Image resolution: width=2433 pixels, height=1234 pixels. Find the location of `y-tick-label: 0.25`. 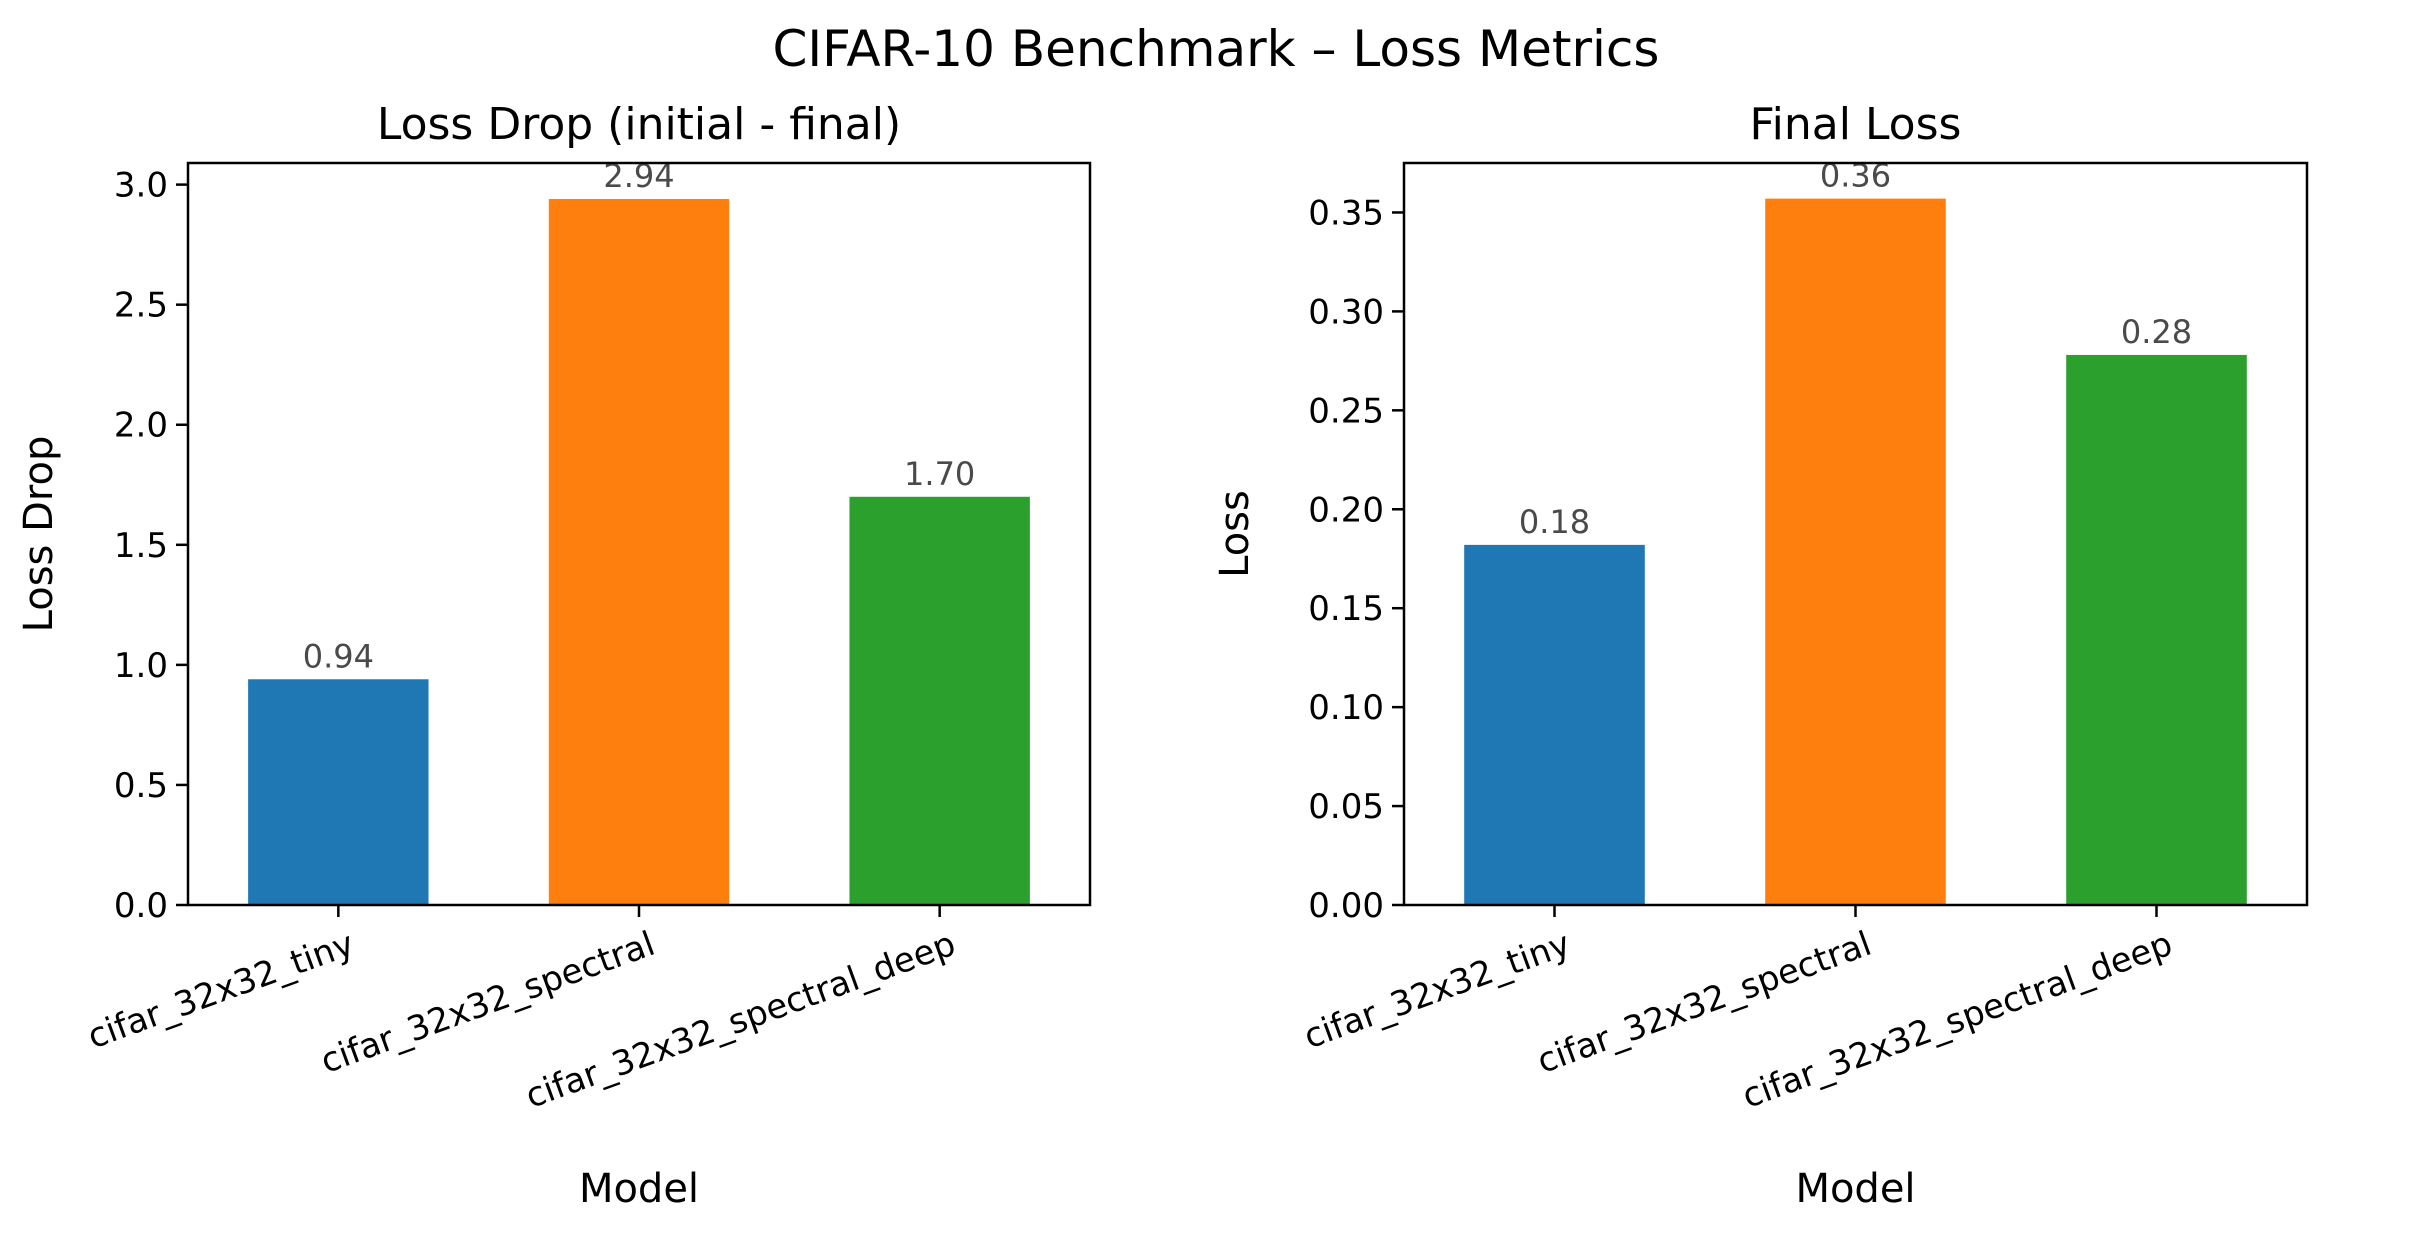

y-tick-label: 0.25 is located at coordinates (1346, 411).